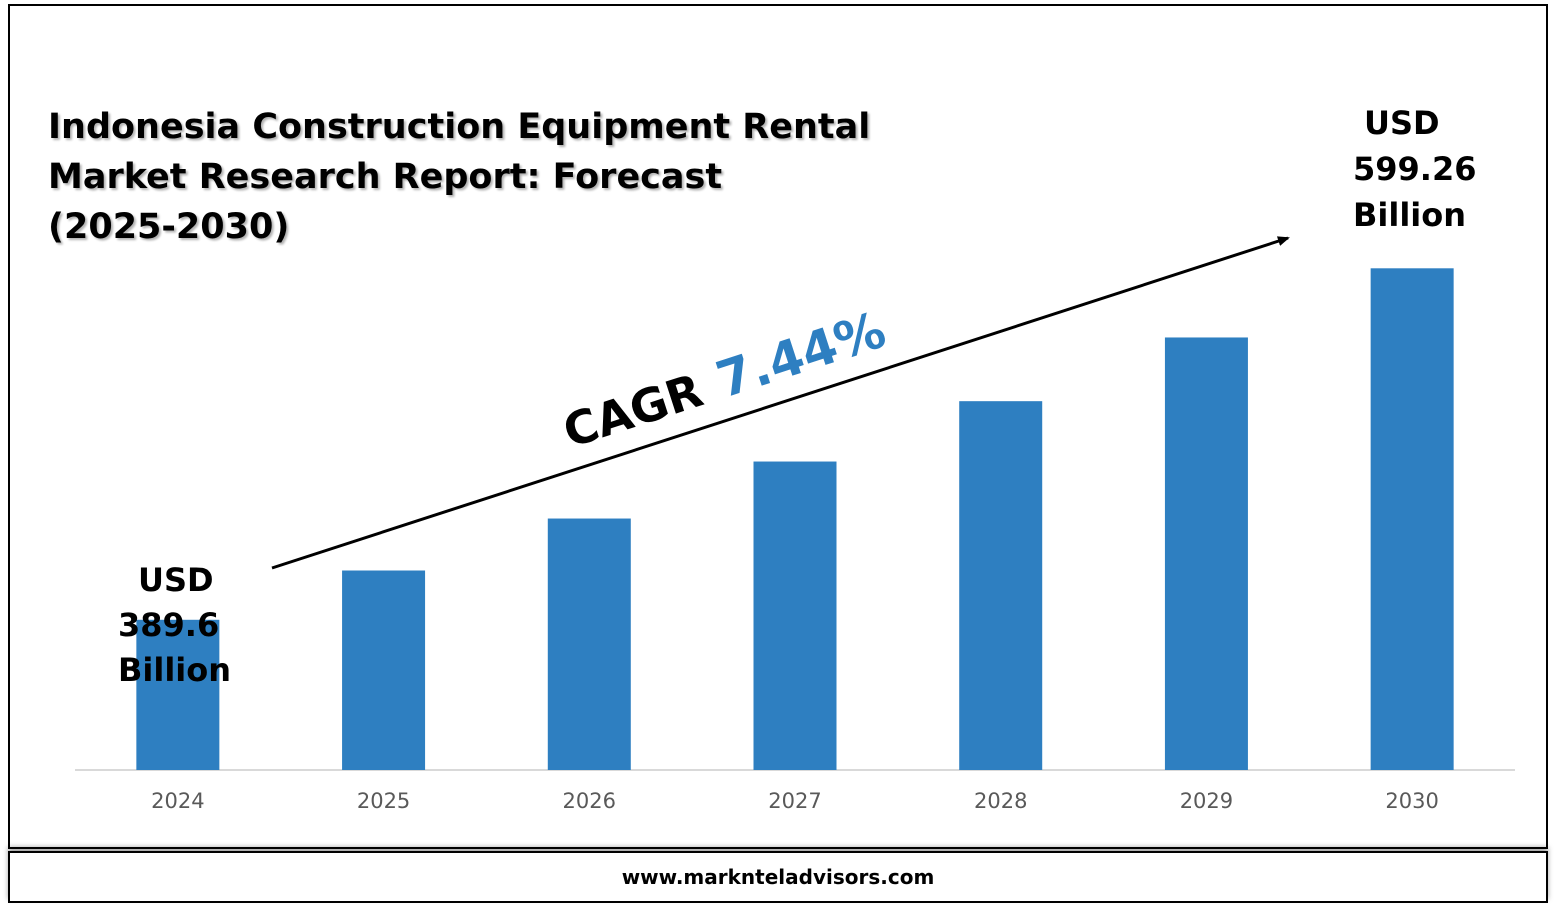 This screenshot has width=1557, height=907. I want to click on x-tick-labels: 2024 2025 2026 2027 2028 2029 2030, so click(795, 801).